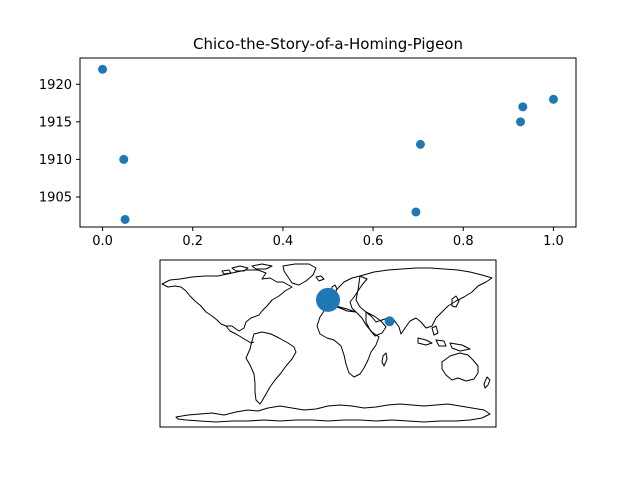 The height and width of the screenshot is (480, 640). What do you see at coordinates (444, 338) in the screenshot?
I see `indonesia-coastline` at bounding box center [444, 338].